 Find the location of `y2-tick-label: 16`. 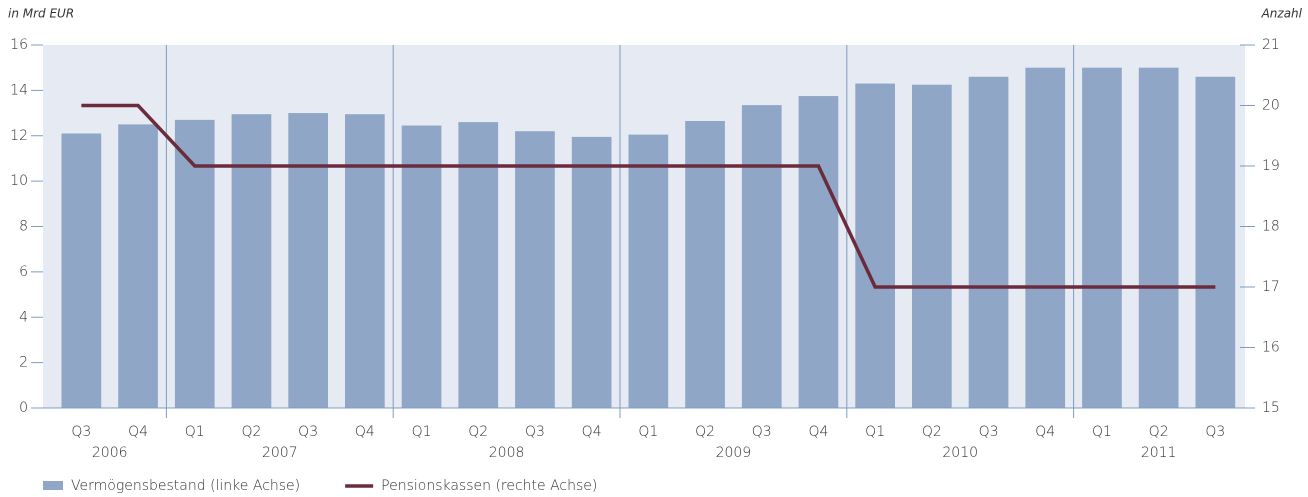

y2-tick-label: 16 is located at coordinates (1271, 348).